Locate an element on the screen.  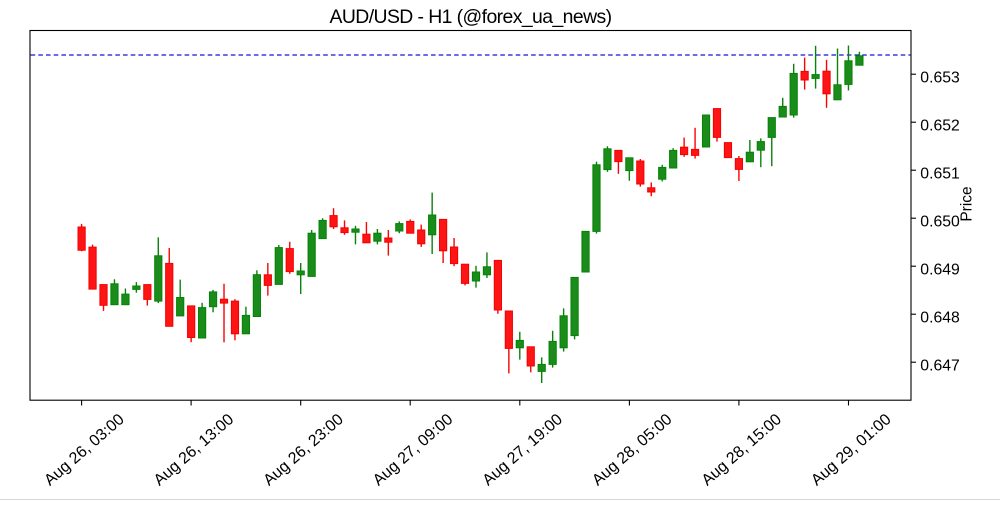
svg-text: 0.652 is located at coordinates (940, 125).